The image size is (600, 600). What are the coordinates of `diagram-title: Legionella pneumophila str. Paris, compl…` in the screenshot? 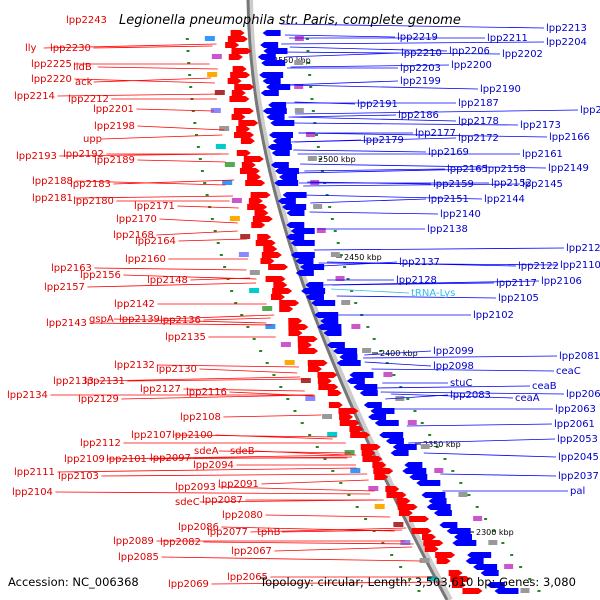 It's located at (290, 20).